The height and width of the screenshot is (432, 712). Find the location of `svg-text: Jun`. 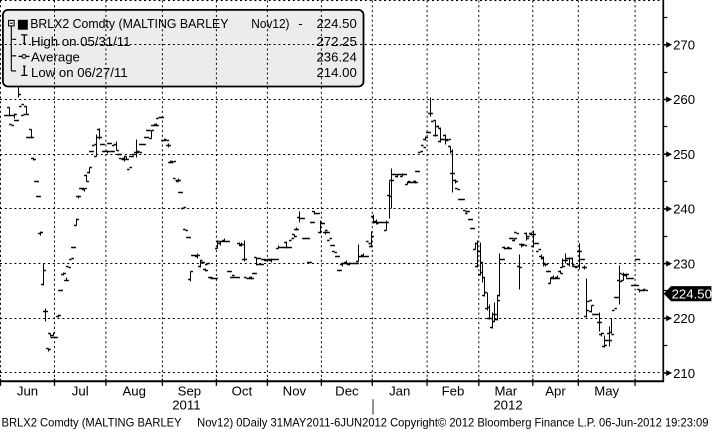

svg-text: Jun is located at coordinates (27, 391).